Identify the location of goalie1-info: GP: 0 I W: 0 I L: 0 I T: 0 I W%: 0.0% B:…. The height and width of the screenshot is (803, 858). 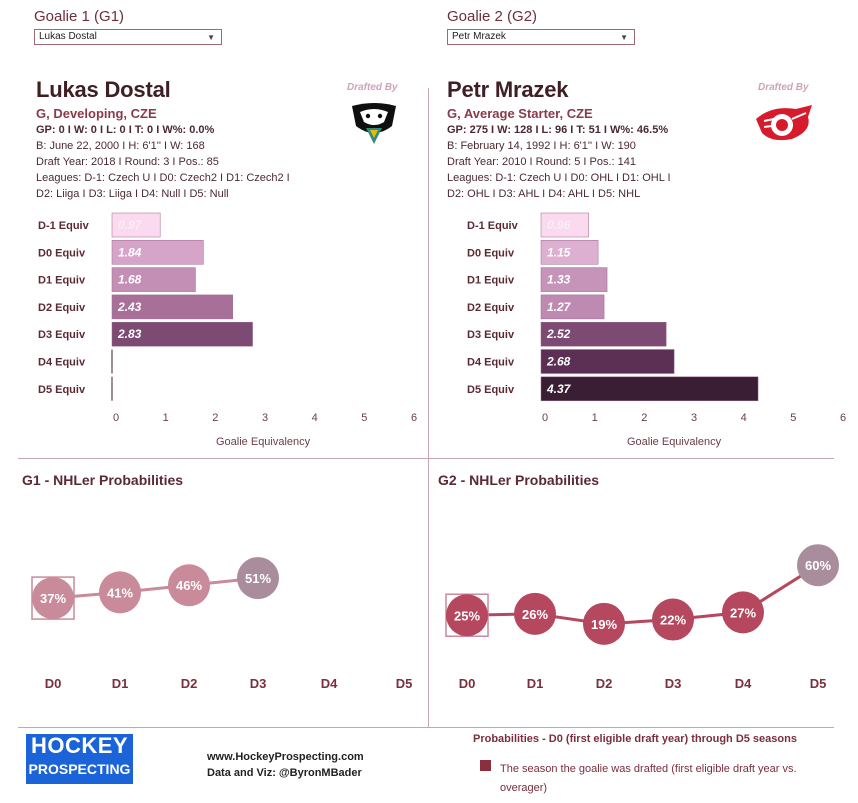
(163, 162).